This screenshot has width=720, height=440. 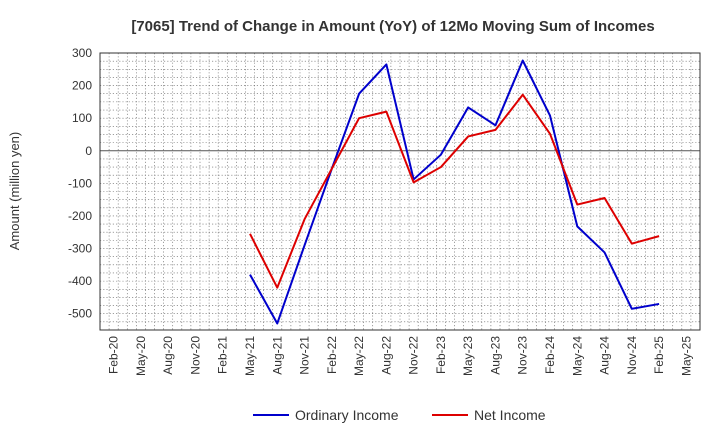 I want to click on x-tick-label: May-22, so click(x=359, y=356).